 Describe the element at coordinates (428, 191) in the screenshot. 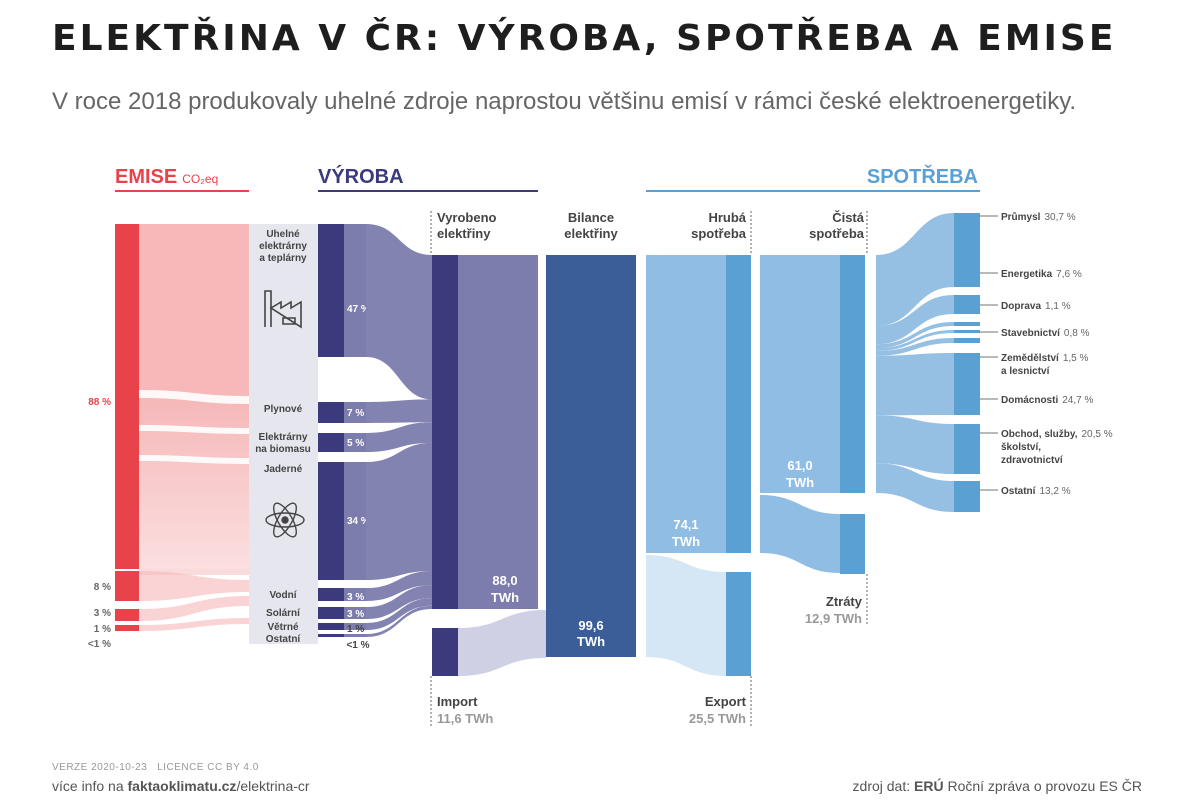

I see `header-vyroba-rule` at that location.